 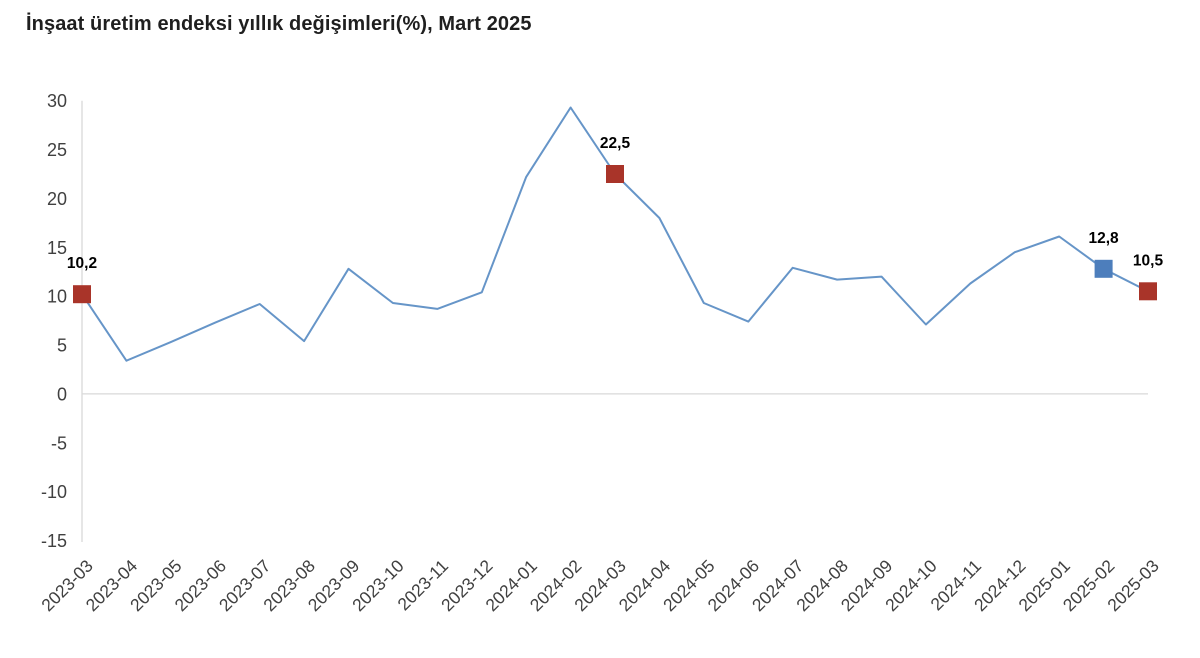 I want to click on y-tick-label: 15, so click(x=57, y=248).